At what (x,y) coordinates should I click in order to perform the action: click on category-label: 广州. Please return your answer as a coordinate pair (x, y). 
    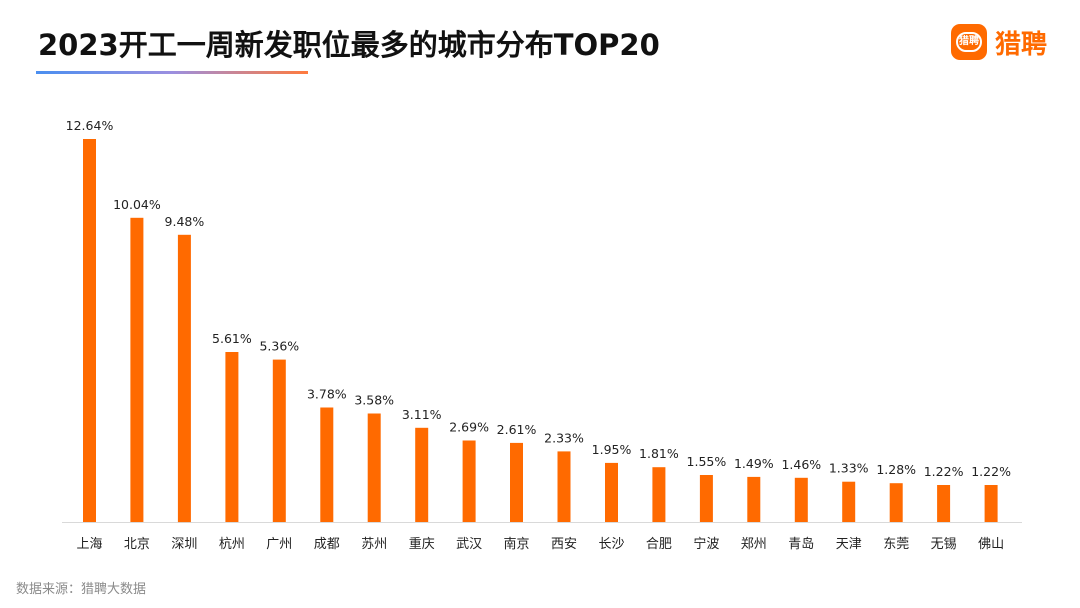
    Looking at the image, I should click on (279, 544).